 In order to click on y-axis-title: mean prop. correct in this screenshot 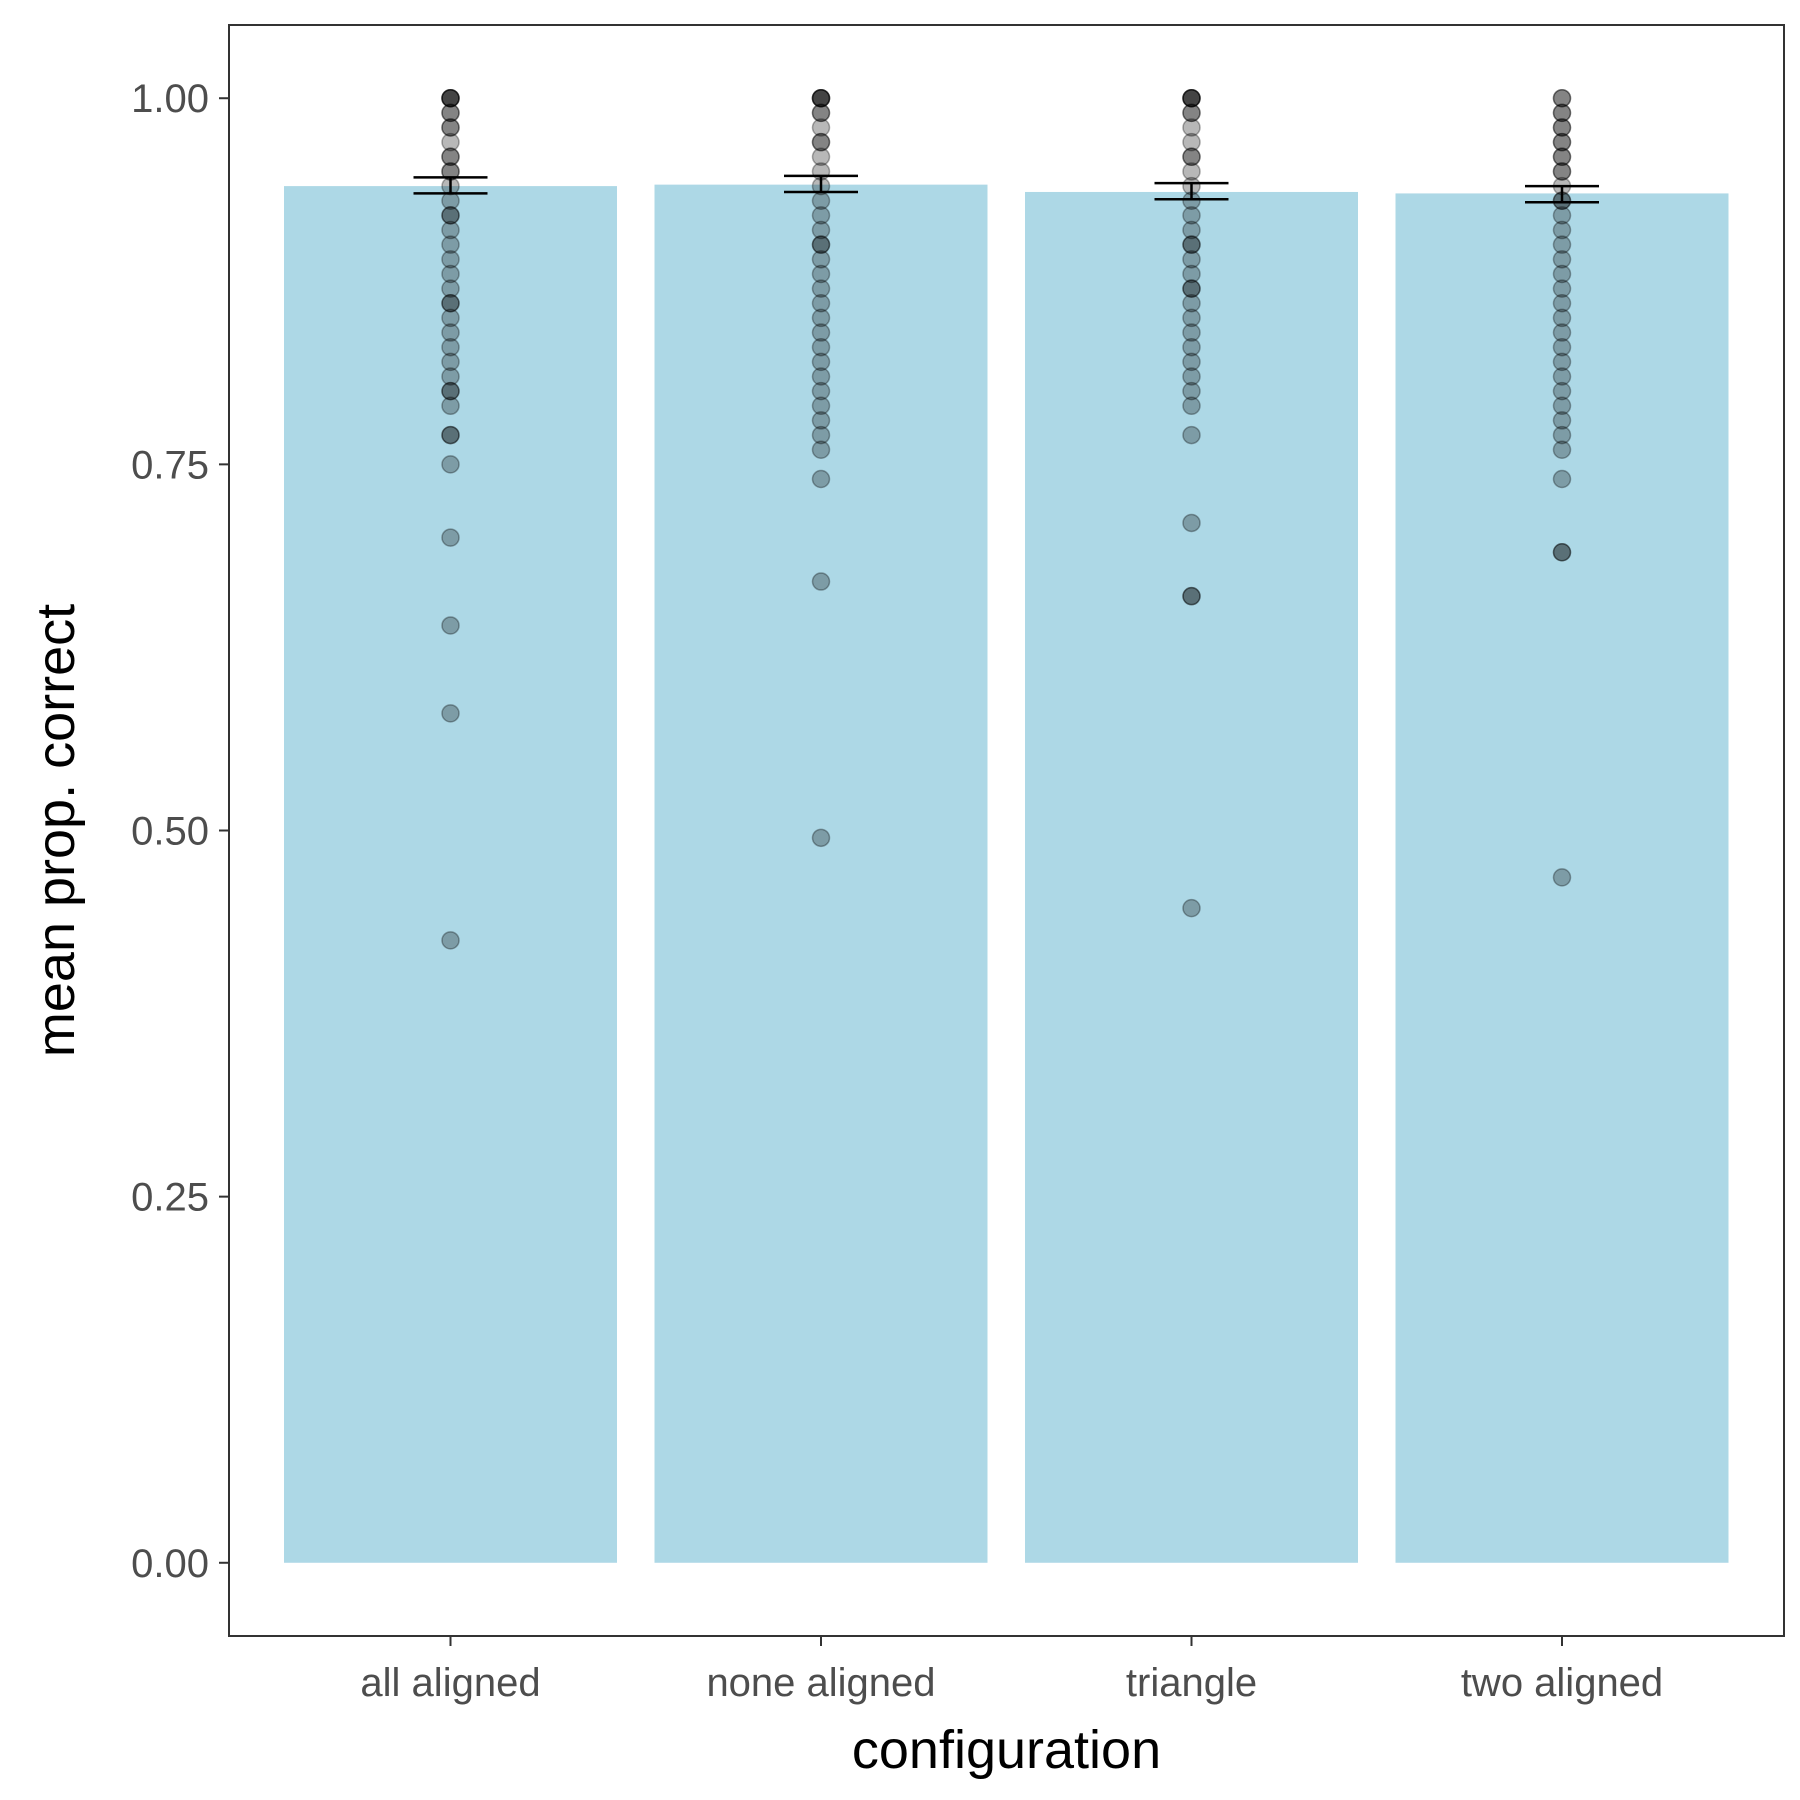, I will do `click(56, 830)`.